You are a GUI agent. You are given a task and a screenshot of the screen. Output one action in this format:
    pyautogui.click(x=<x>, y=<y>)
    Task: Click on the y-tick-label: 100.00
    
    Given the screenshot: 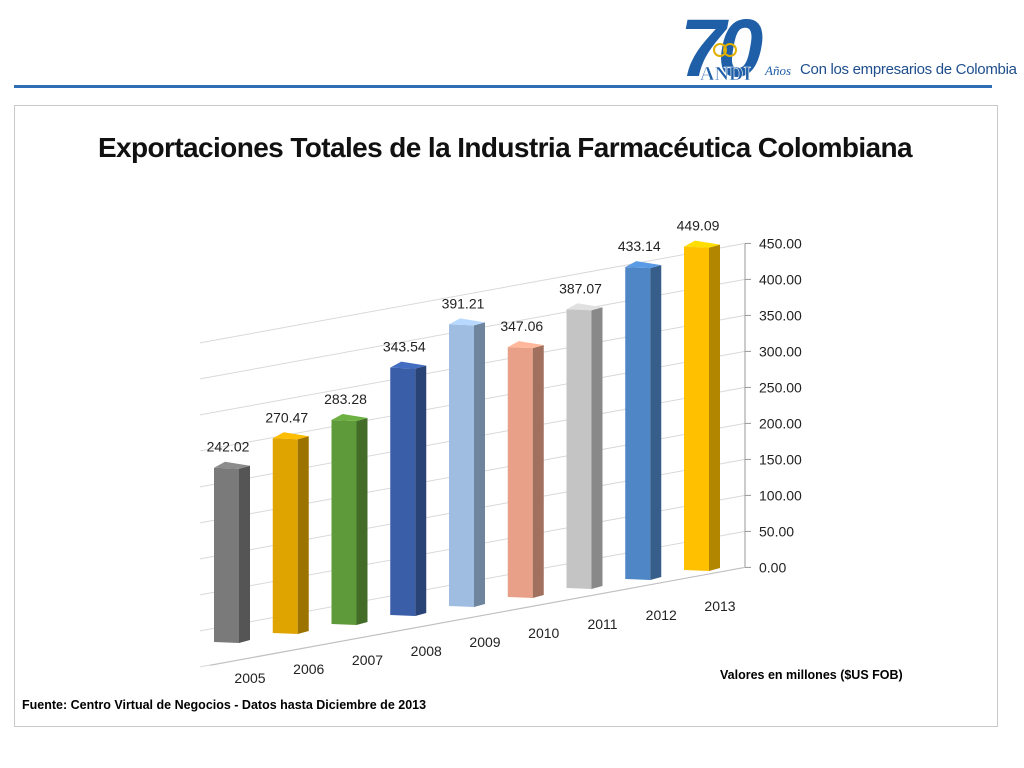 What is the action you would take?
    pyautogui.click(x=780, y=495)
    